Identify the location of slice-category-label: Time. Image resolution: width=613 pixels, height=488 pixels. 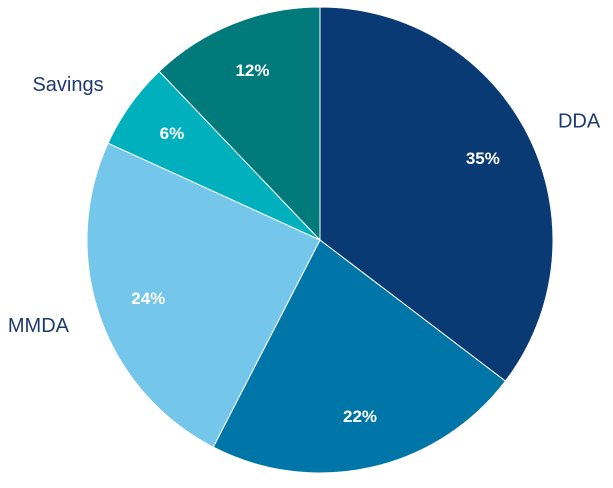
(200, 2).